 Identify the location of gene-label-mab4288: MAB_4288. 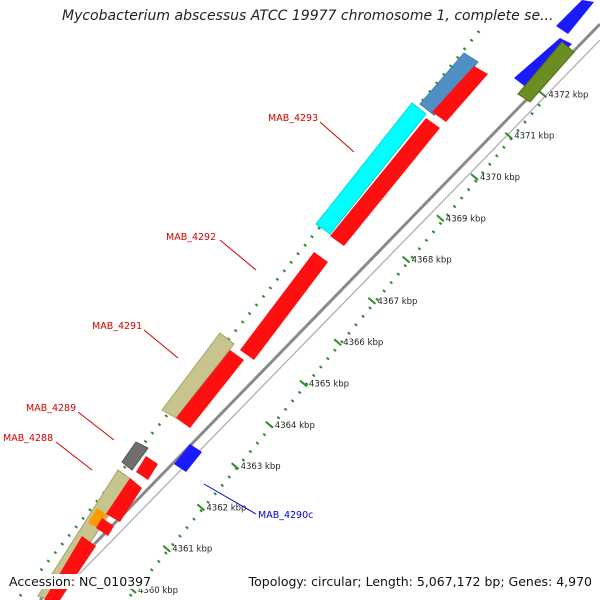
(28, 438).